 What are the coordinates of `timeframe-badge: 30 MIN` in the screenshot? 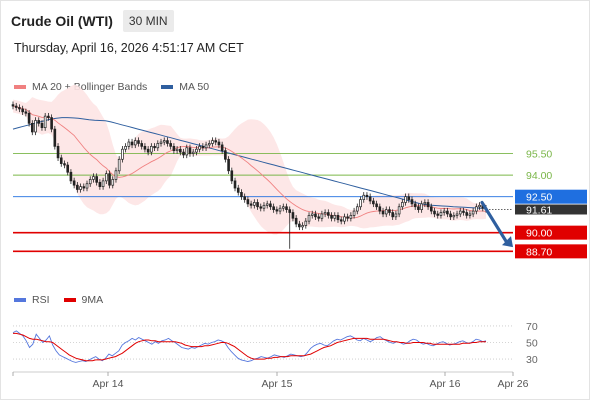 It's located at (148, 21).